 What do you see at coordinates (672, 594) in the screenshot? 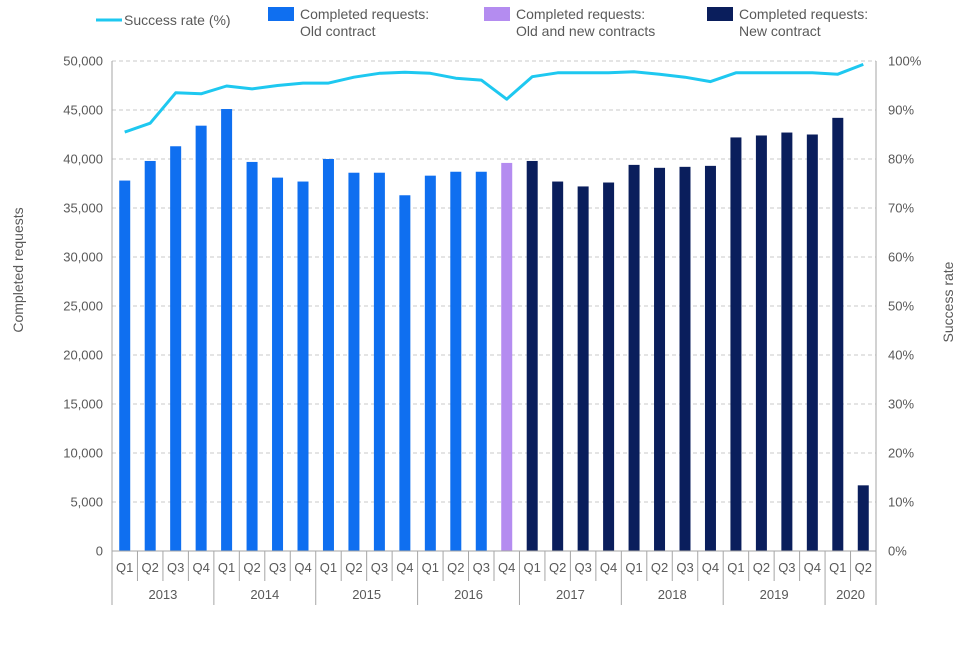
I see `year-label: 2018` at bounding box center [672, 594].